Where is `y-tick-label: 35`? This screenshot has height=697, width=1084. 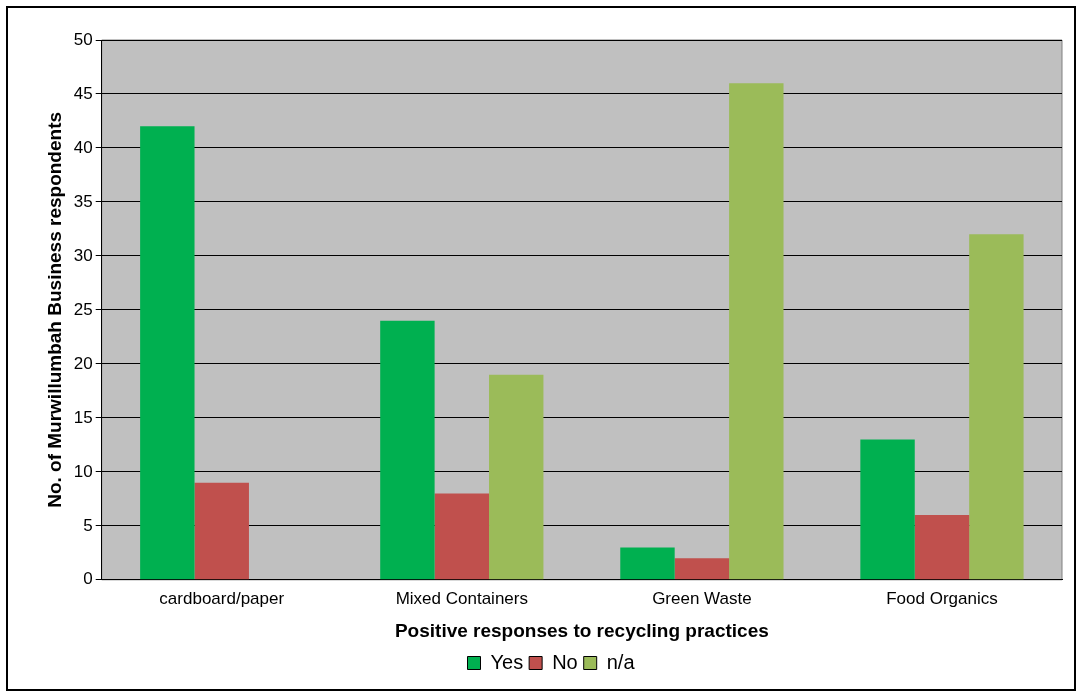
y-tick-label: 35 is located at coordinates (83, 201).